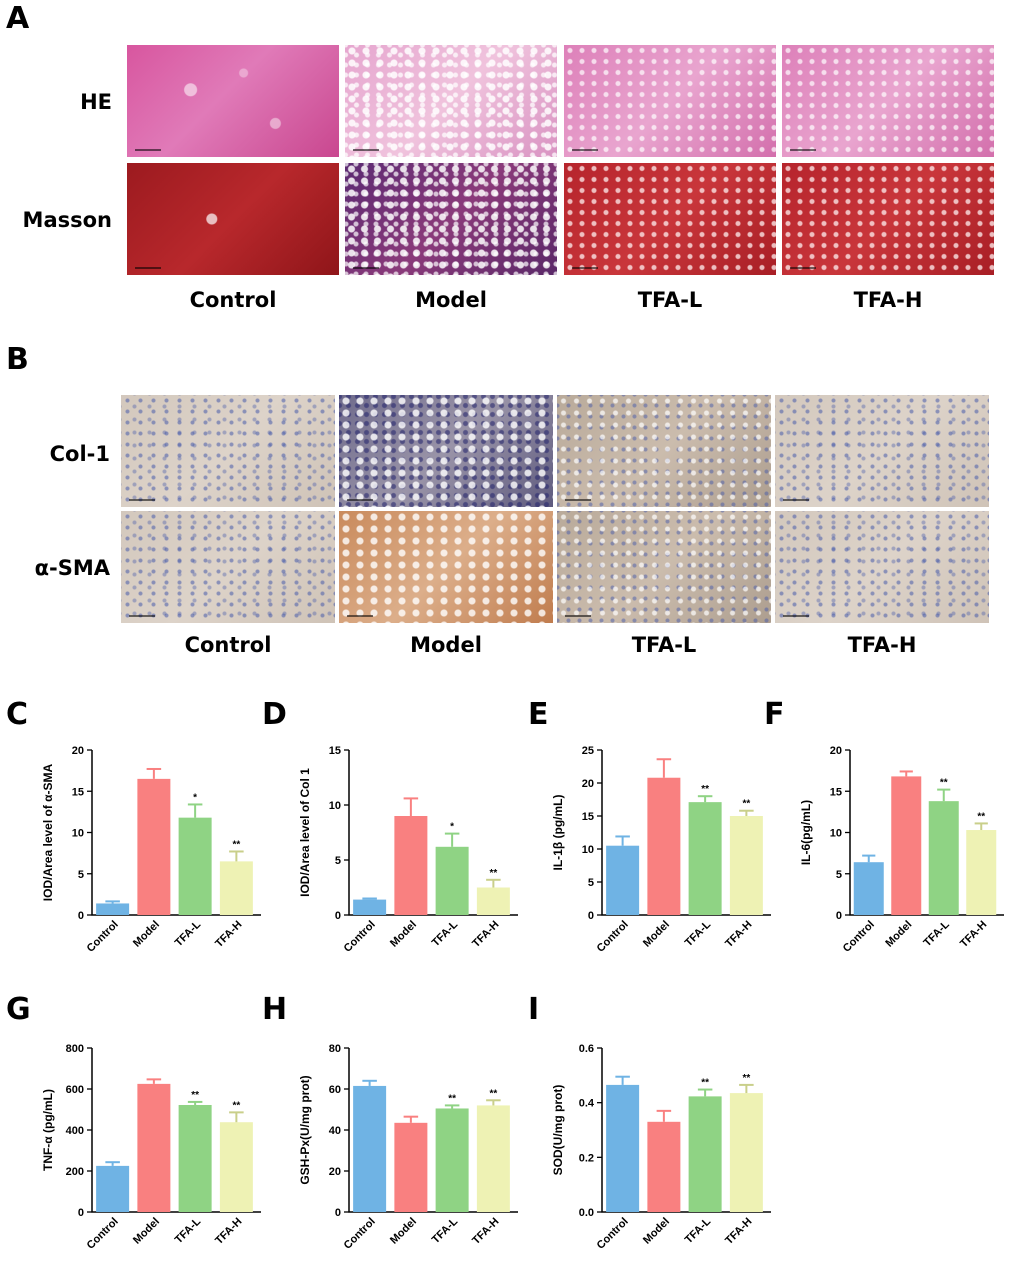 This screenshot has width=1010, height=1261. What do you see at coordinates (806, 832) in the screenshot?
I see `y-axis-label: IL-6(pg/mL)` at bounding box center [806, 832].